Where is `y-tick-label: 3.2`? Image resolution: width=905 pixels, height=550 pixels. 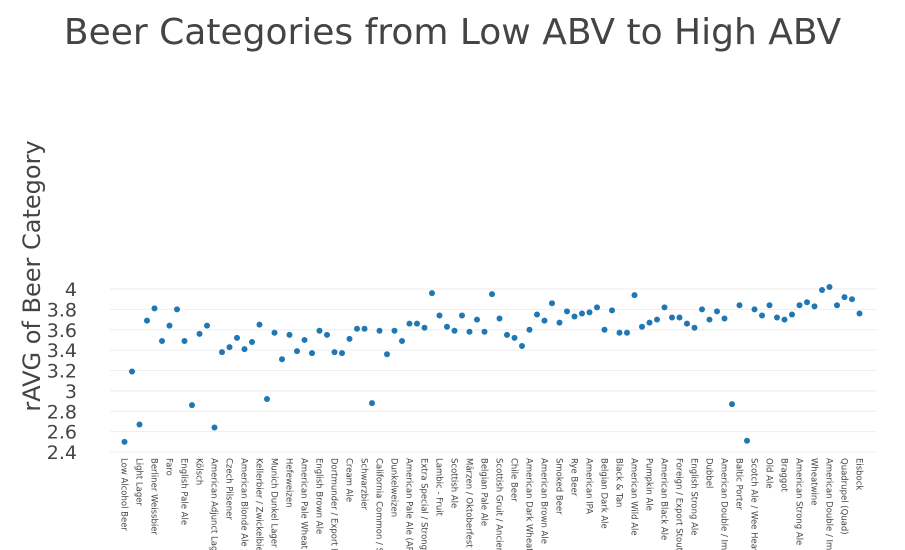 y-tick-label: 3.2 is located at coordinates (62, 372).